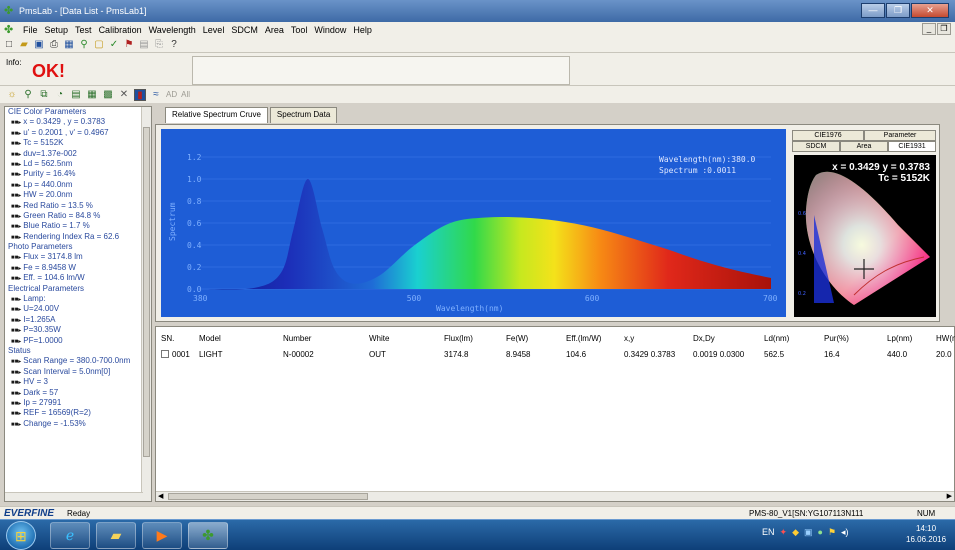  What do you see at coordinates (30, 29) in the screenshot?
I see `menu-file: File` at bounding box center [30, 29].